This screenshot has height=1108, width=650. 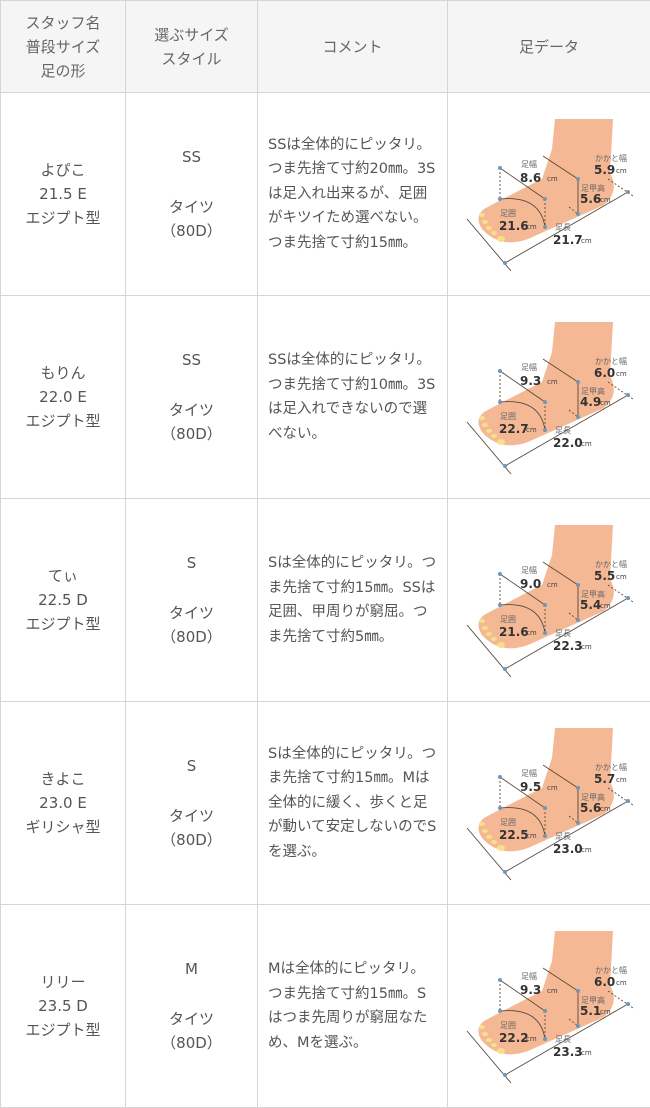 I want to click on header-usual-size: 普段サイズ, so click(x=63, y=47).